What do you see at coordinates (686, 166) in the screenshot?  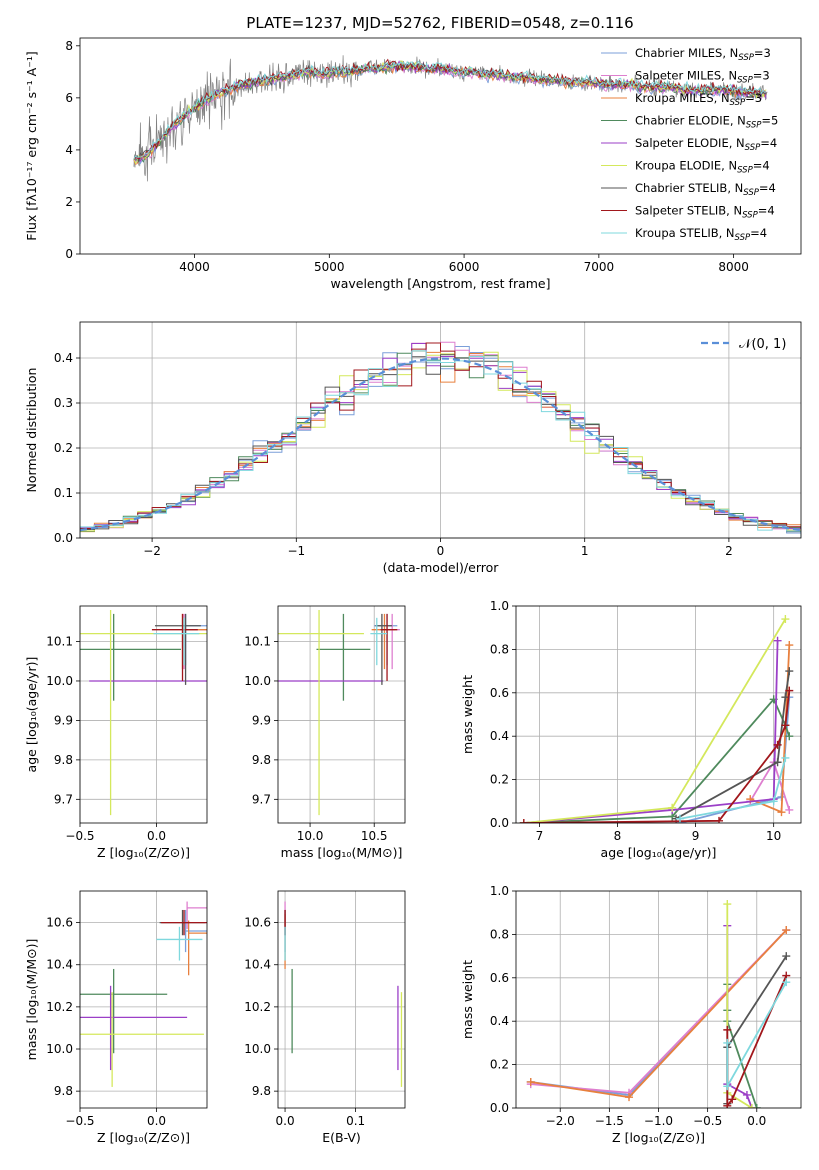 I see `legend-label-text: Kroupa ELODIE, N` at bounding box center [686, 166].